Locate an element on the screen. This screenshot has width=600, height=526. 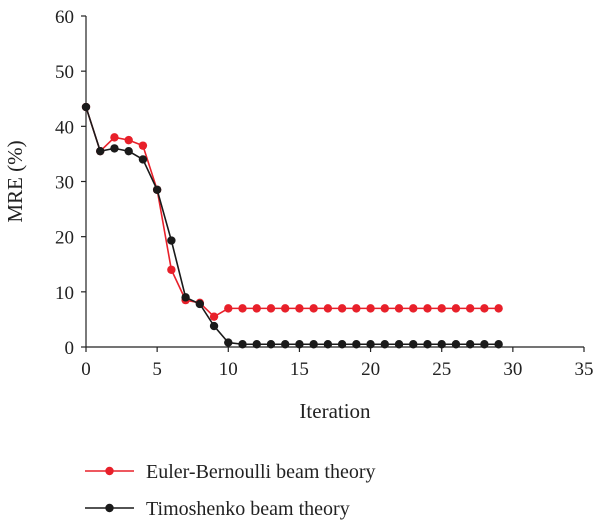
x-tick-label: 5 is located at coordinates (157, 369).